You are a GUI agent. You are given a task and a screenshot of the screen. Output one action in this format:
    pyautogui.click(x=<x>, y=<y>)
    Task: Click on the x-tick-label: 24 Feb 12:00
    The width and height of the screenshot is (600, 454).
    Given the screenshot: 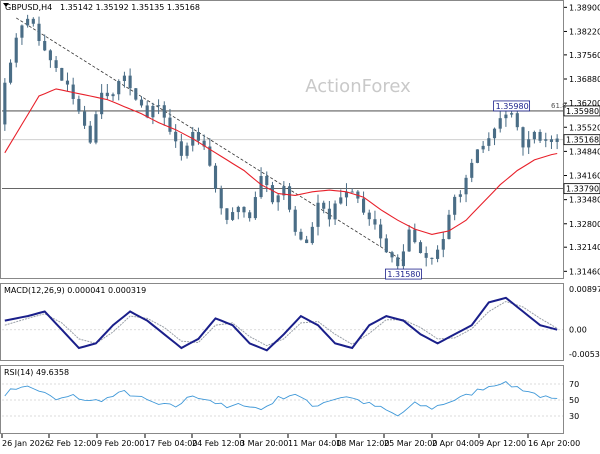 What is the action you would take?
    pyautogui.click(x=218, y=443)
    